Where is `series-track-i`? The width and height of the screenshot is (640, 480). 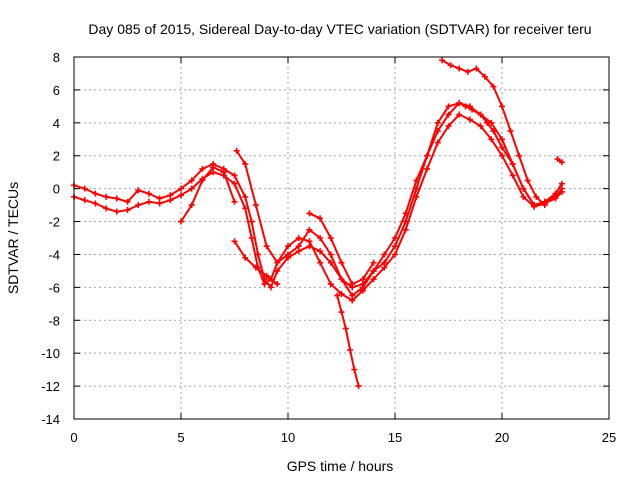
series-track-i is located at coordinates (559, 161).